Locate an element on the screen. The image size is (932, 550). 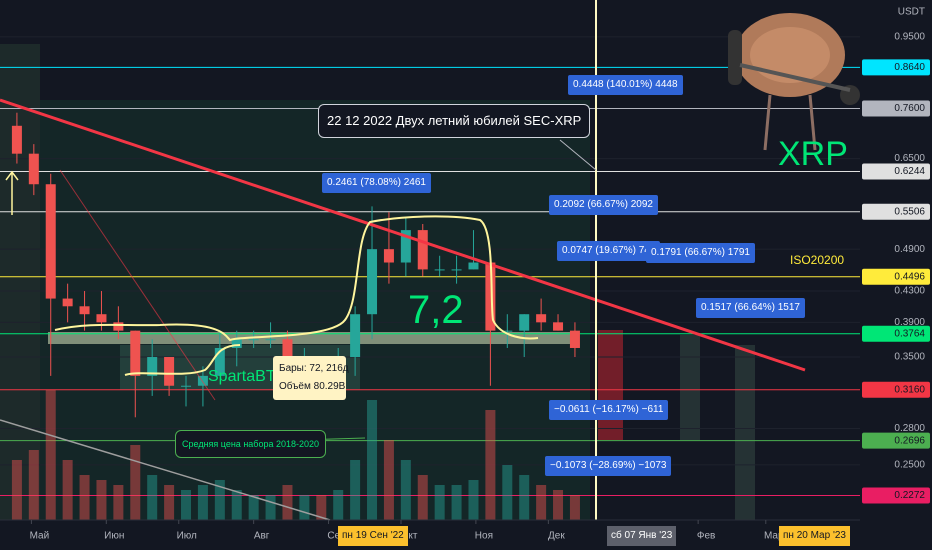
measurement: 0.1791 (66.67%) 1791 is located at coordinates (700, 253).